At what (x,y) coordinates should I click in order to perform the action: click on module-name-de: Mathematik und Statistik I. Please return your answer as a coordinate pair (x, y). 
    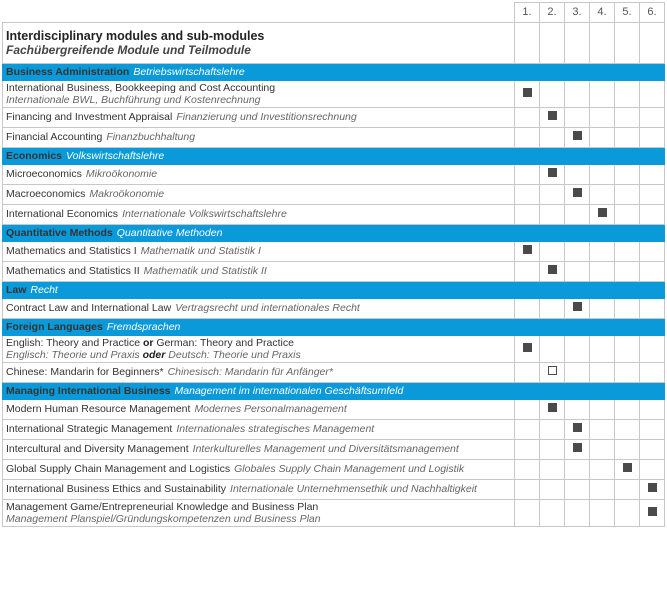
    Looking at the image, I should click on (201, 251).